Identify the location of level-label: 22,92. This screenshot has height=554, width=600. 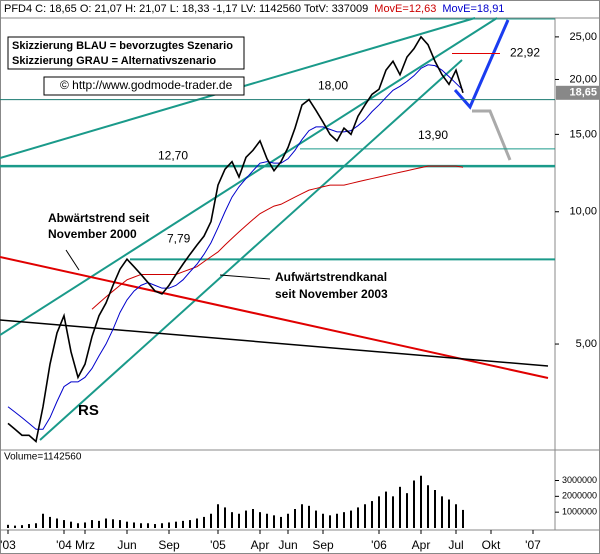
(525, 53).